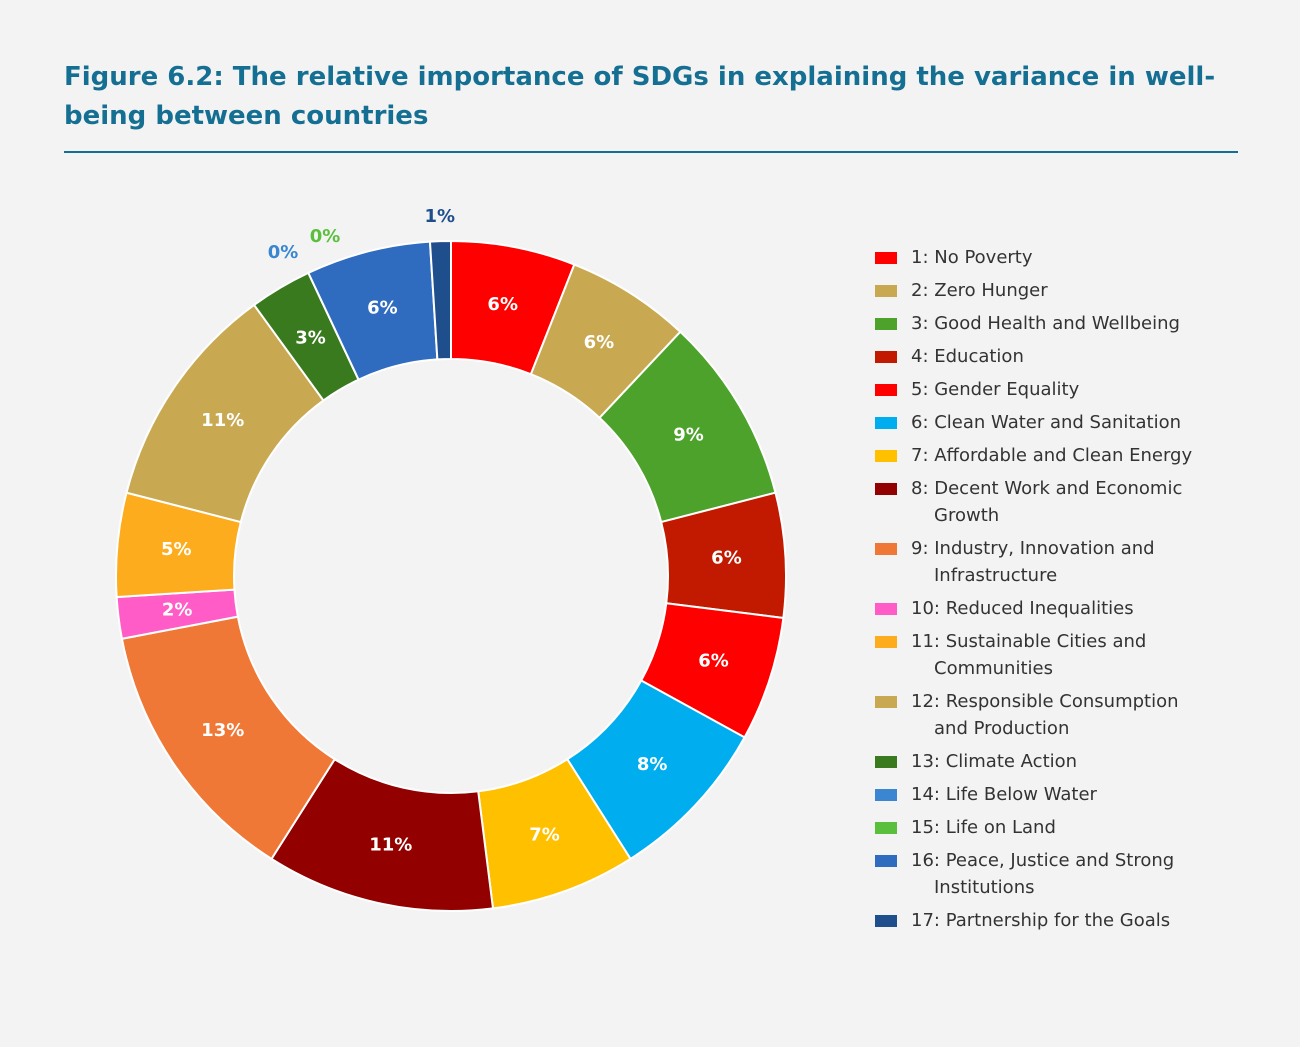 This screenshot has height=1047, width=1300. Describe the element at coordinates (652, 764) in the screenshot. I see `value-label: 8%` at that location.